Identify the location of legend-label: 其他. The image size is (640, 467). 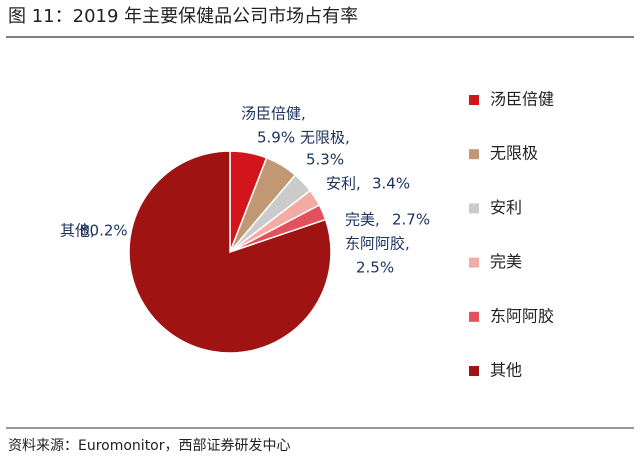
(506, 370).